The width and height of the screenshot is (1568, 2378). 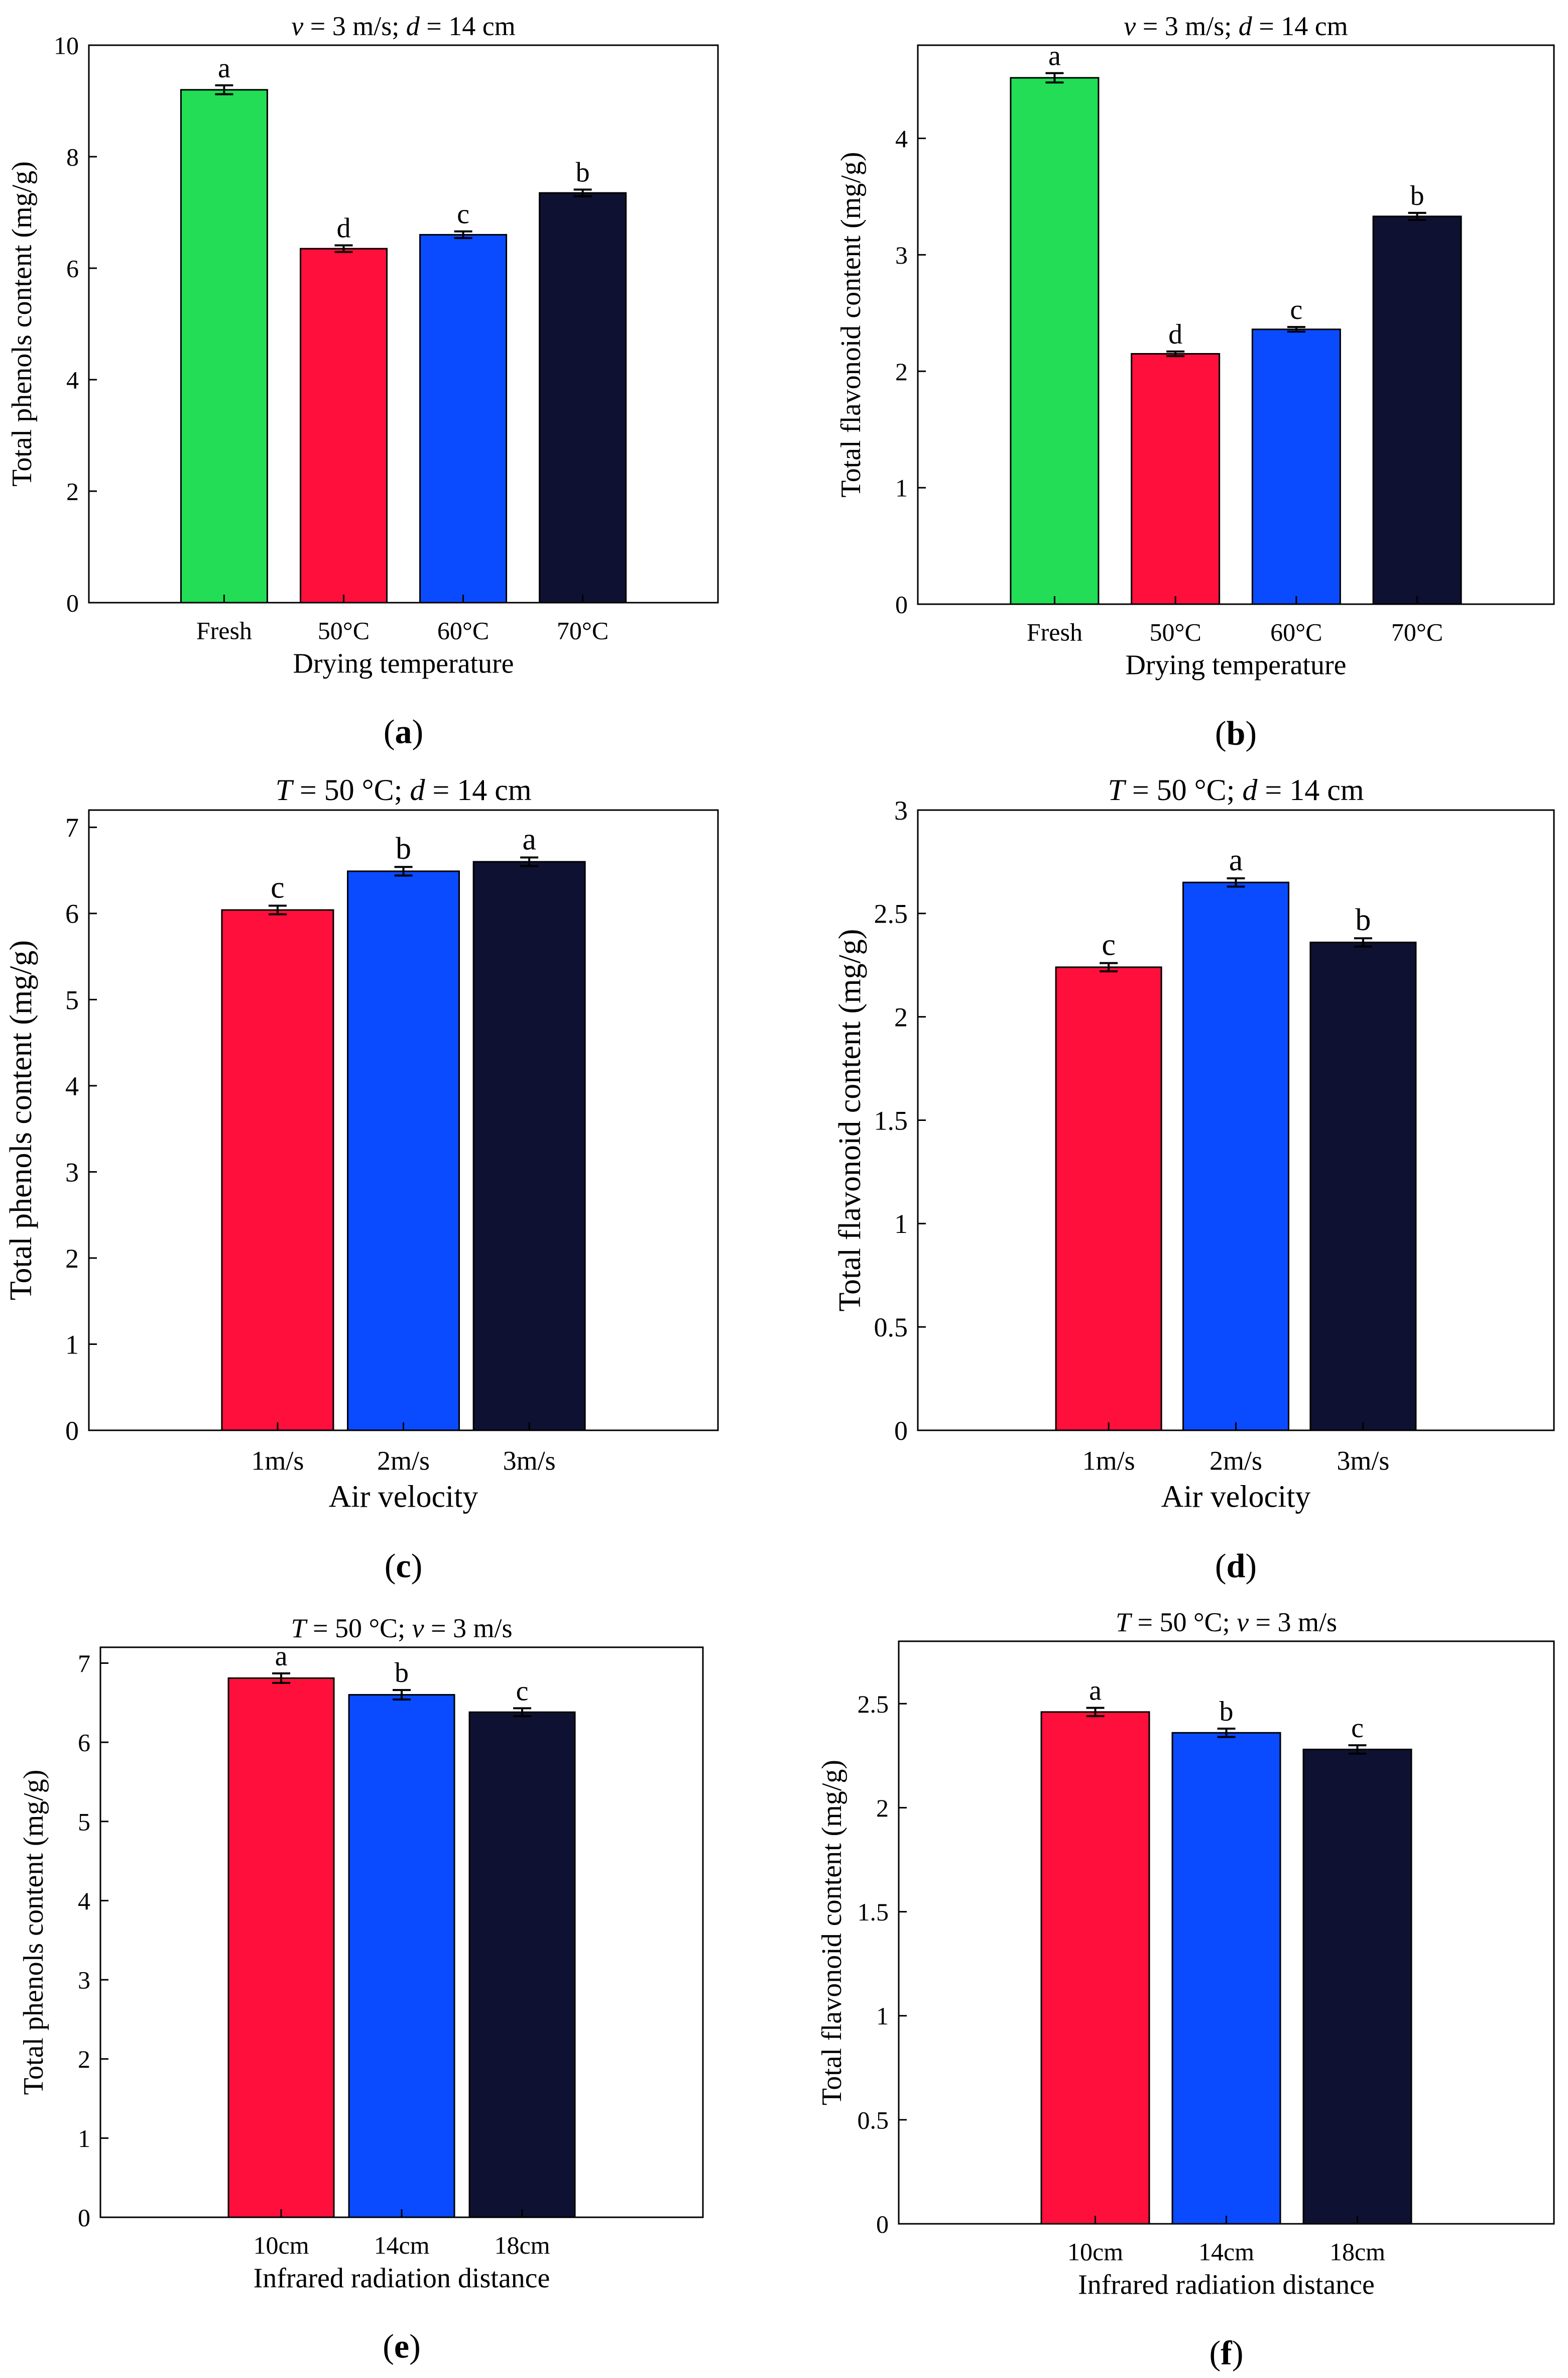 What do you see at coordinates (403, 1151) in the screenshot?
I see `bar-2m/s` at bounding box center [403, 1151].